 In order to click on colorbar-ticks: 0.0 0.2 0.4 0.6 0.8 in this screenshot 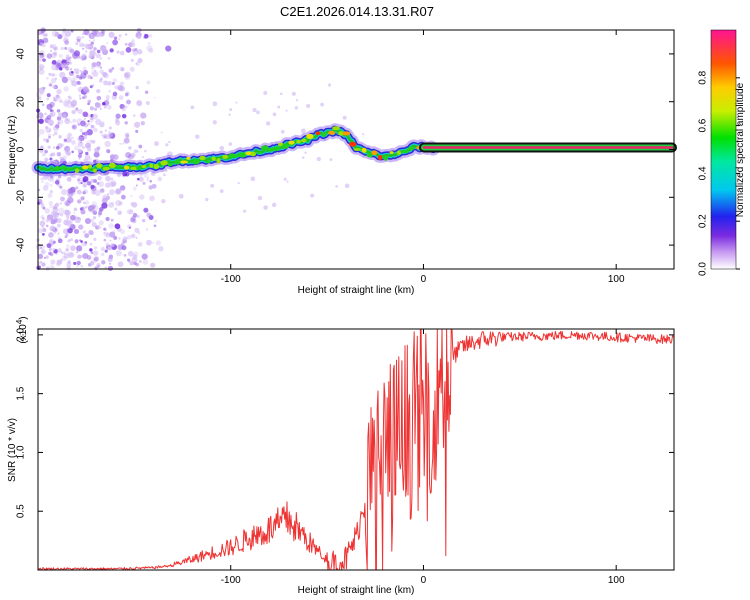, I will do `click(719, 173)`.